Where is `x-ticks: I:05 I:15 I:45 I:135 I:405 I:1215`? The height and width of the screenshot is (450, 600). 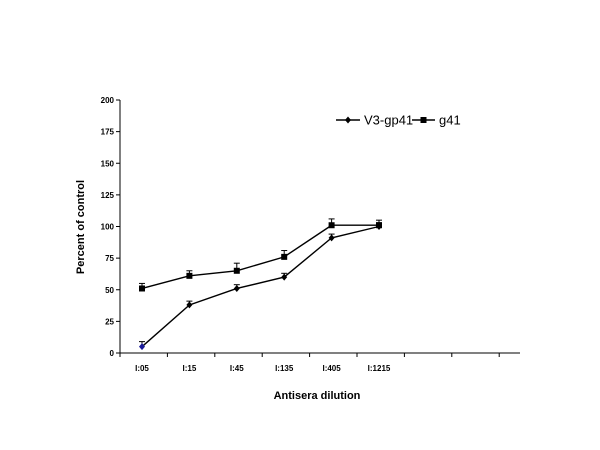
x-ticks: I:05 I:15 I:45 I:135 I:405 I:1215 is located at coordinates (309, 363).